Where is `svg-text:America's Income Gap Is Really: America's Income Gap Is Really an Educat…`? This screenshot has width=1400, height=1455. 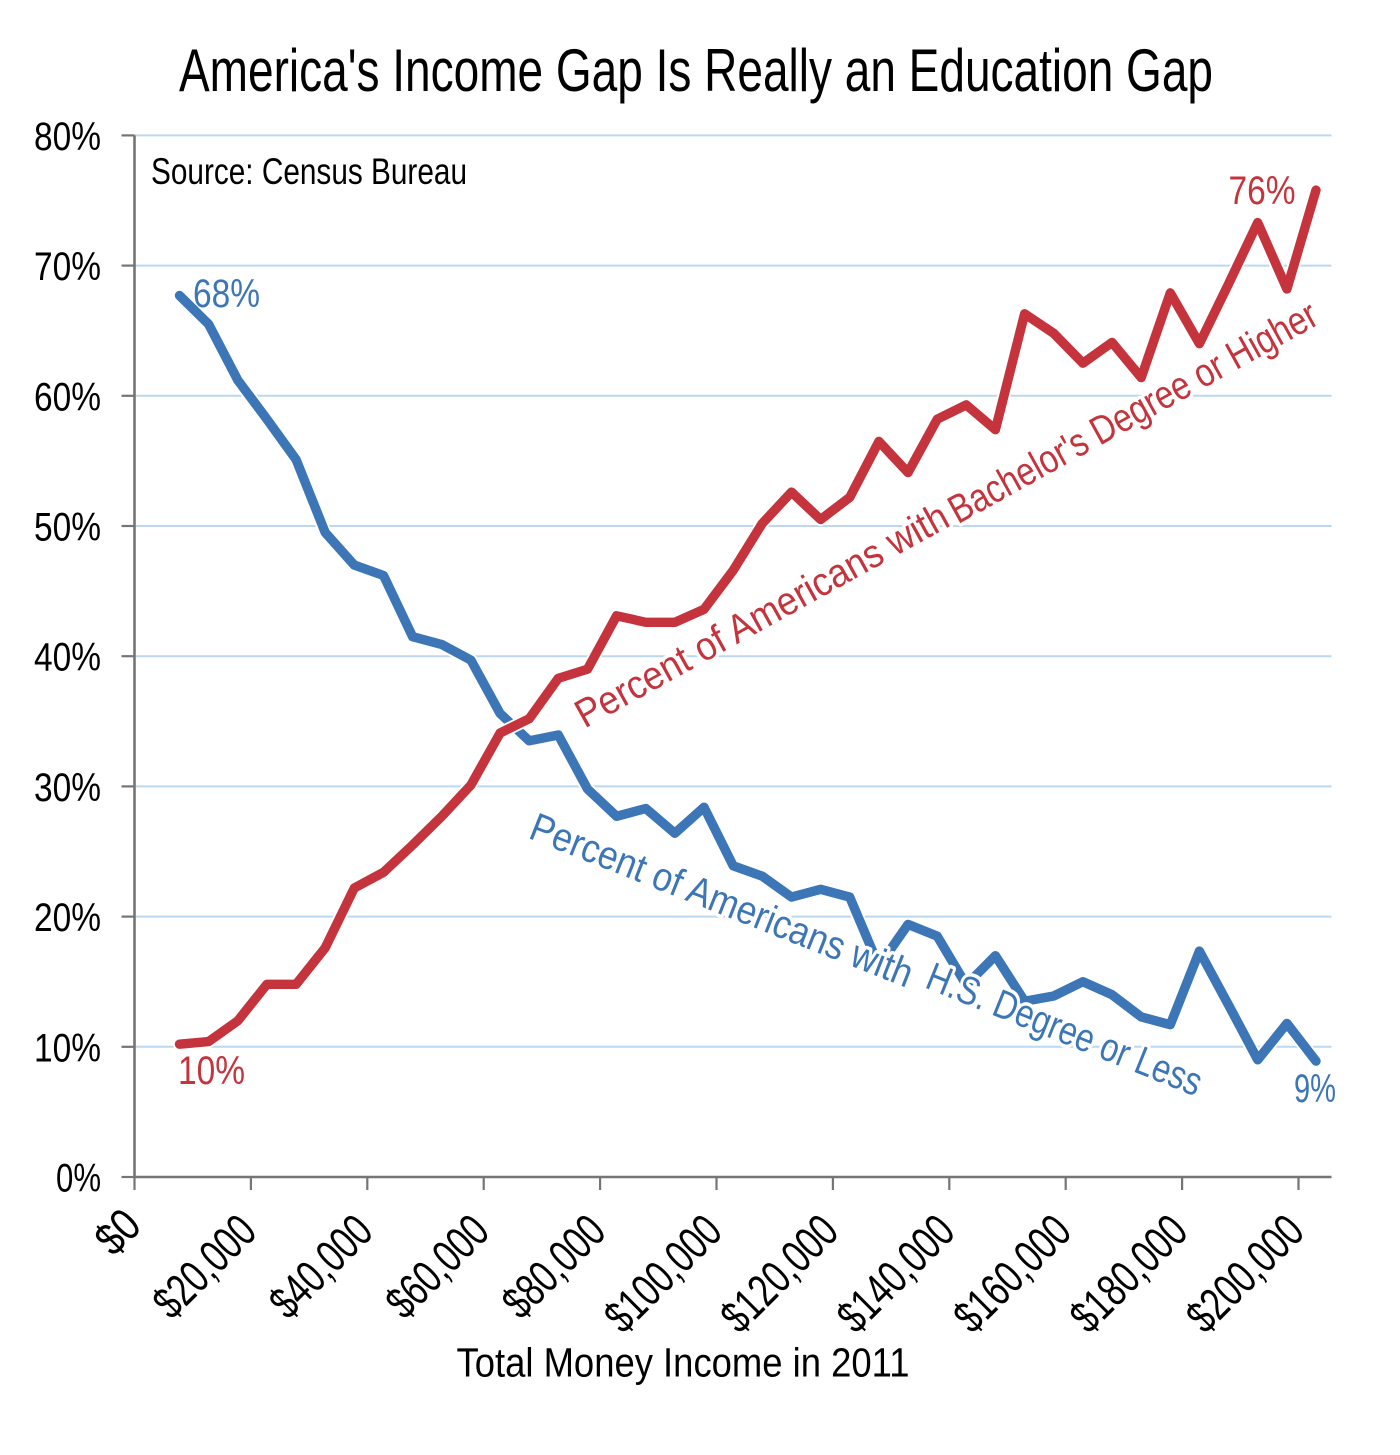
svg-text:America's Income Gap Is Really: America's Income Gap Is Really an Educat… is located at coordinates (696, 70).